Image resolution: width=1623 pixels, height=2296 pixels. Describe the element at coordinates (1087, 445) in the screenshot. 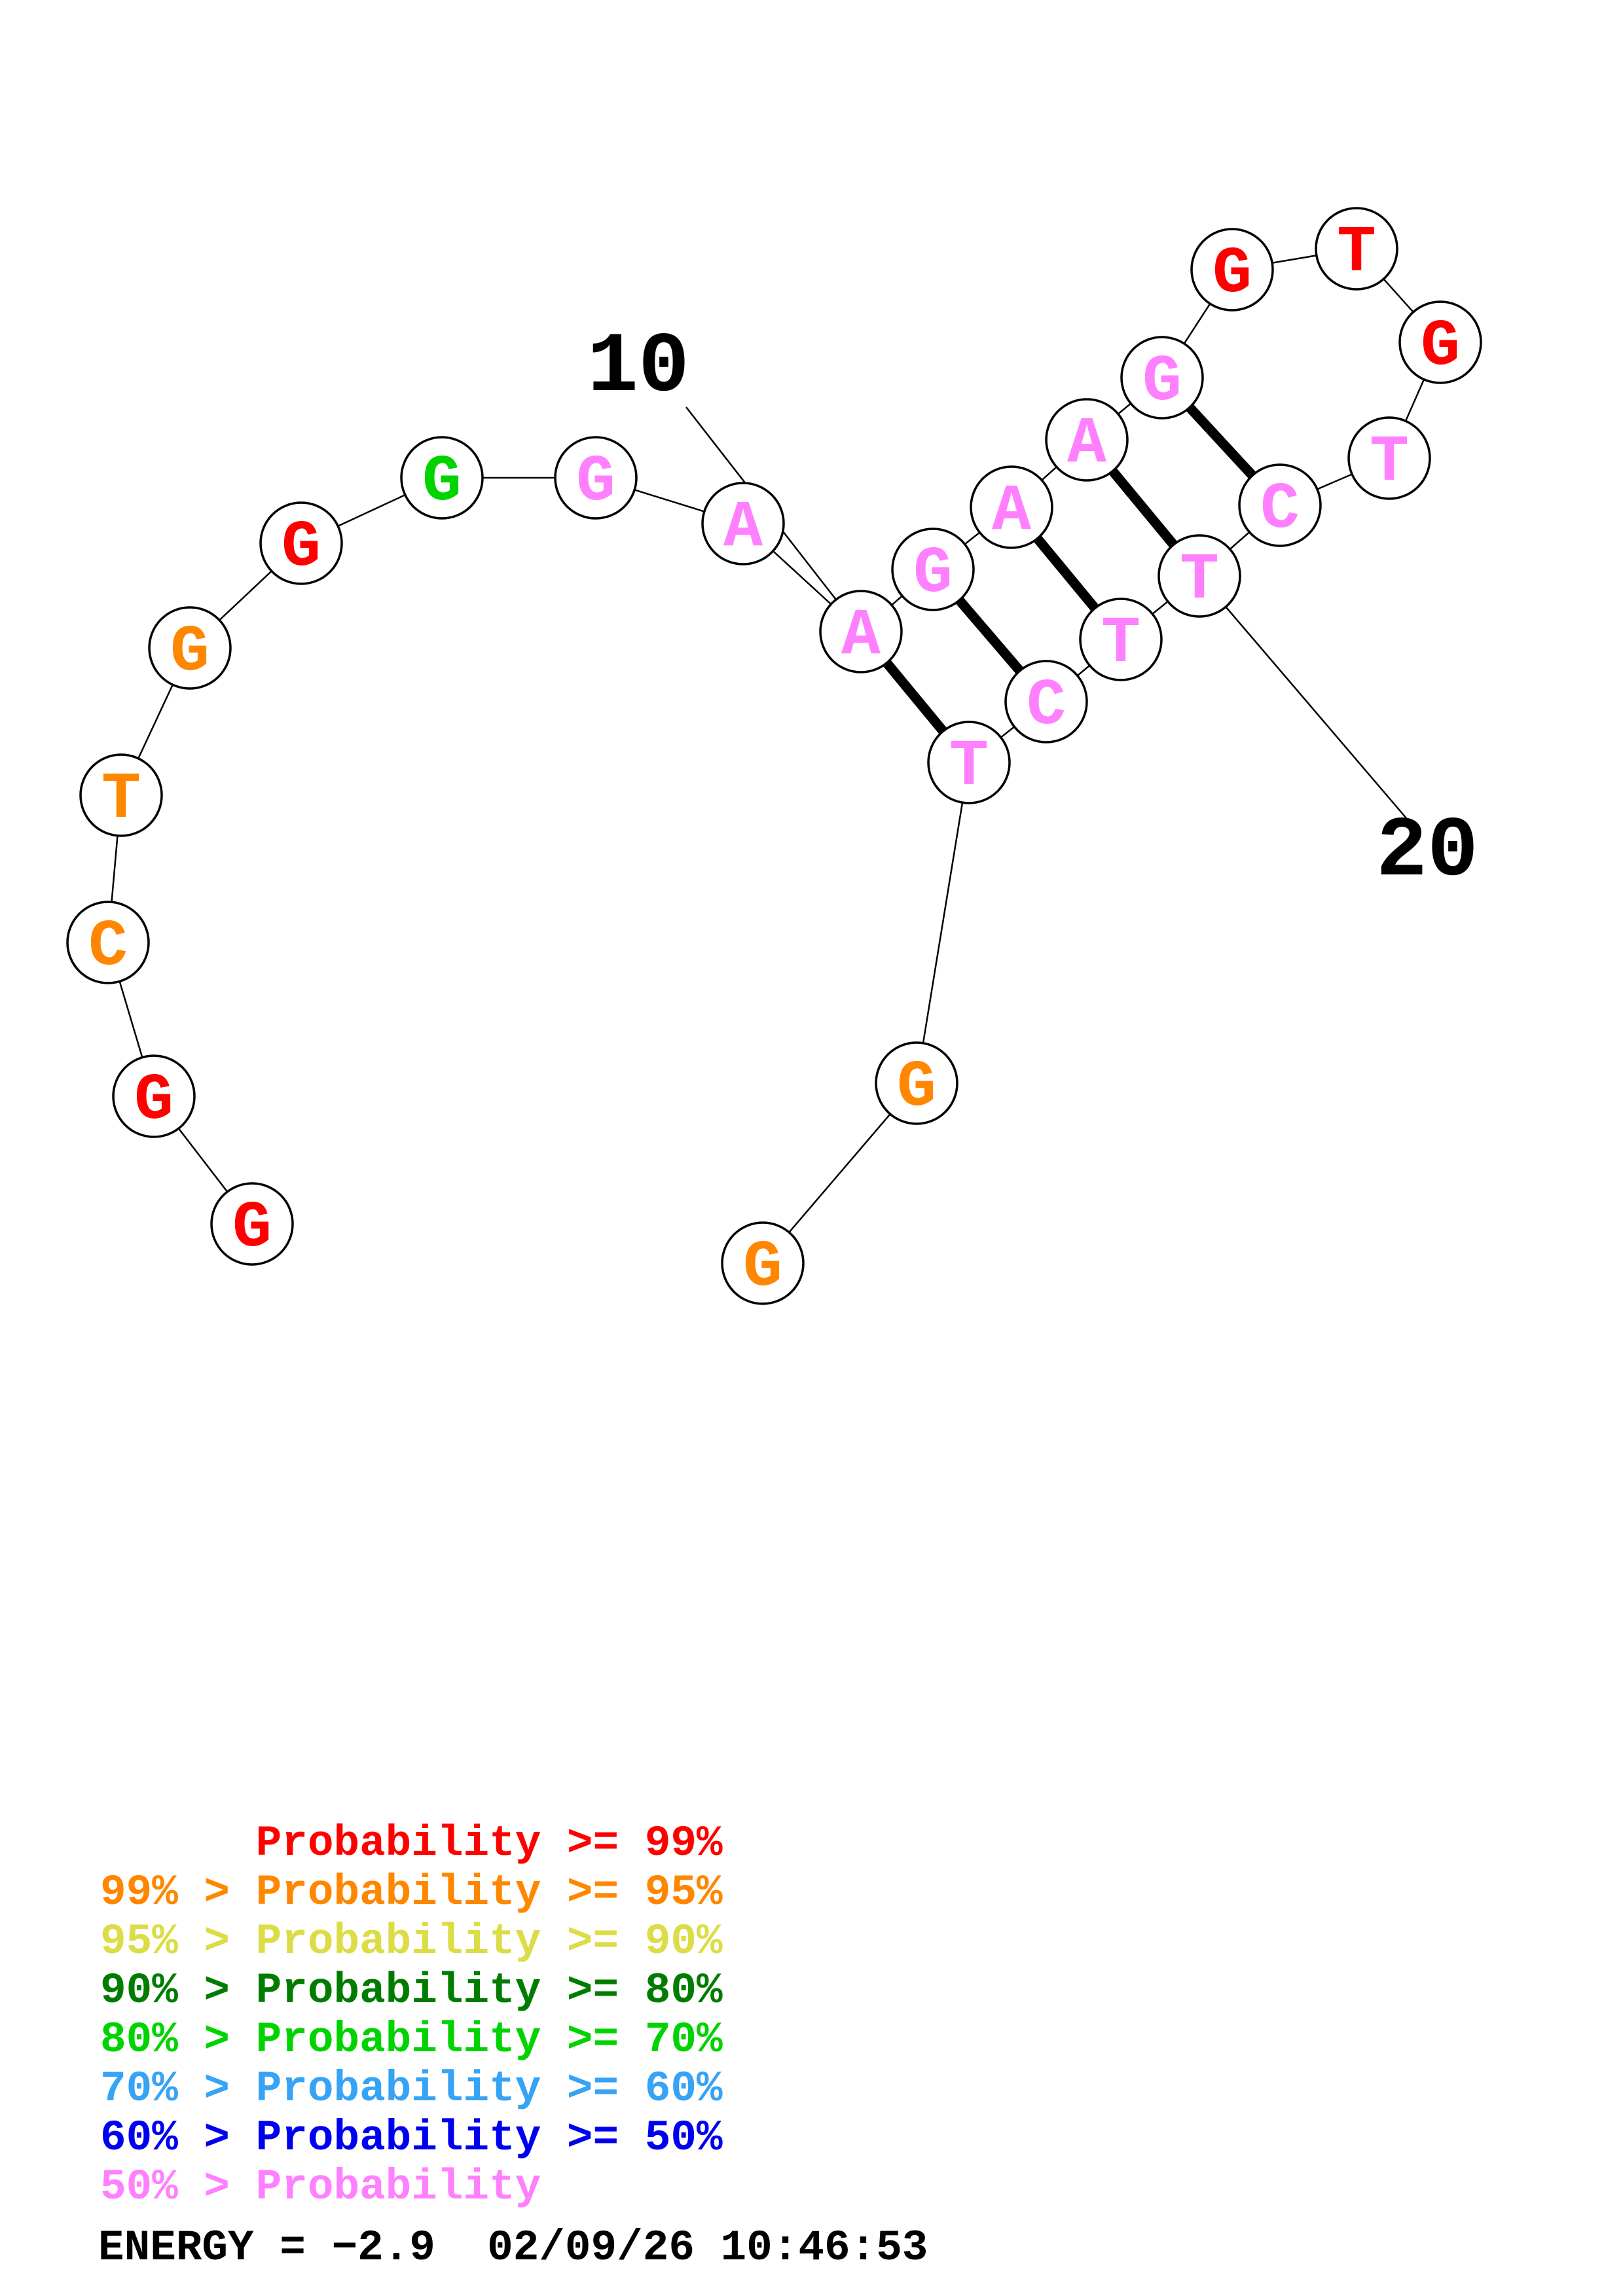

I see `nucleotide-base-13: A` at that location.